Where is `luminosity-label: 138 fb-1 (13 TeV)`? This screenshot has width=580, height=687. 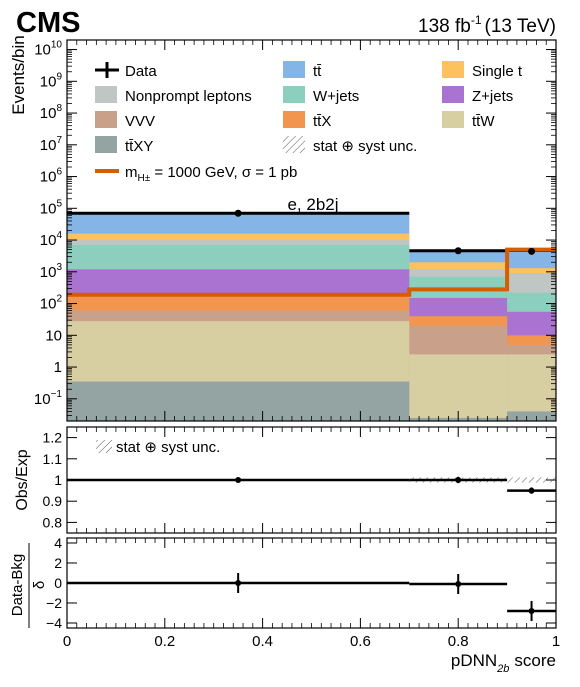 luminosity-label: 138 fb-1 (13 TeV) is located at coordinates (487, 25).